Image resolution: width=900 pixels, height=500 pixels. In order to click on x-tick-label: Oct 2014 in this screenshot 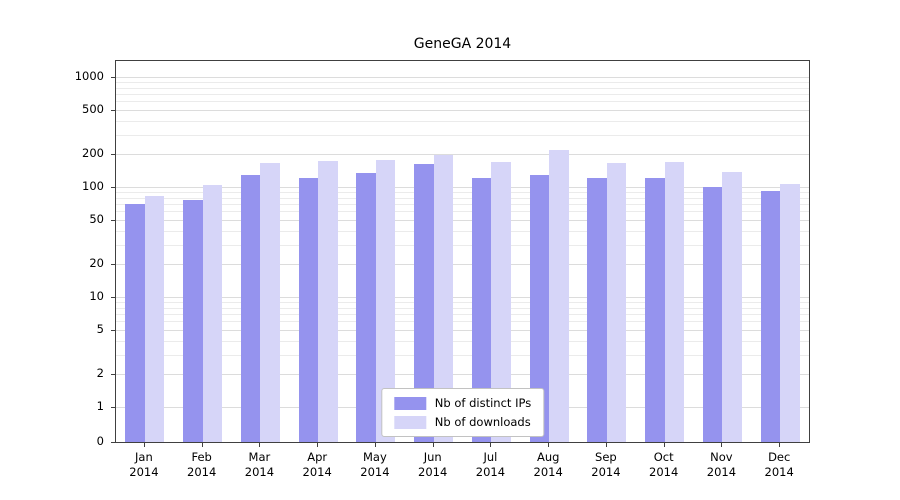, I will do `click(664, 465)`.